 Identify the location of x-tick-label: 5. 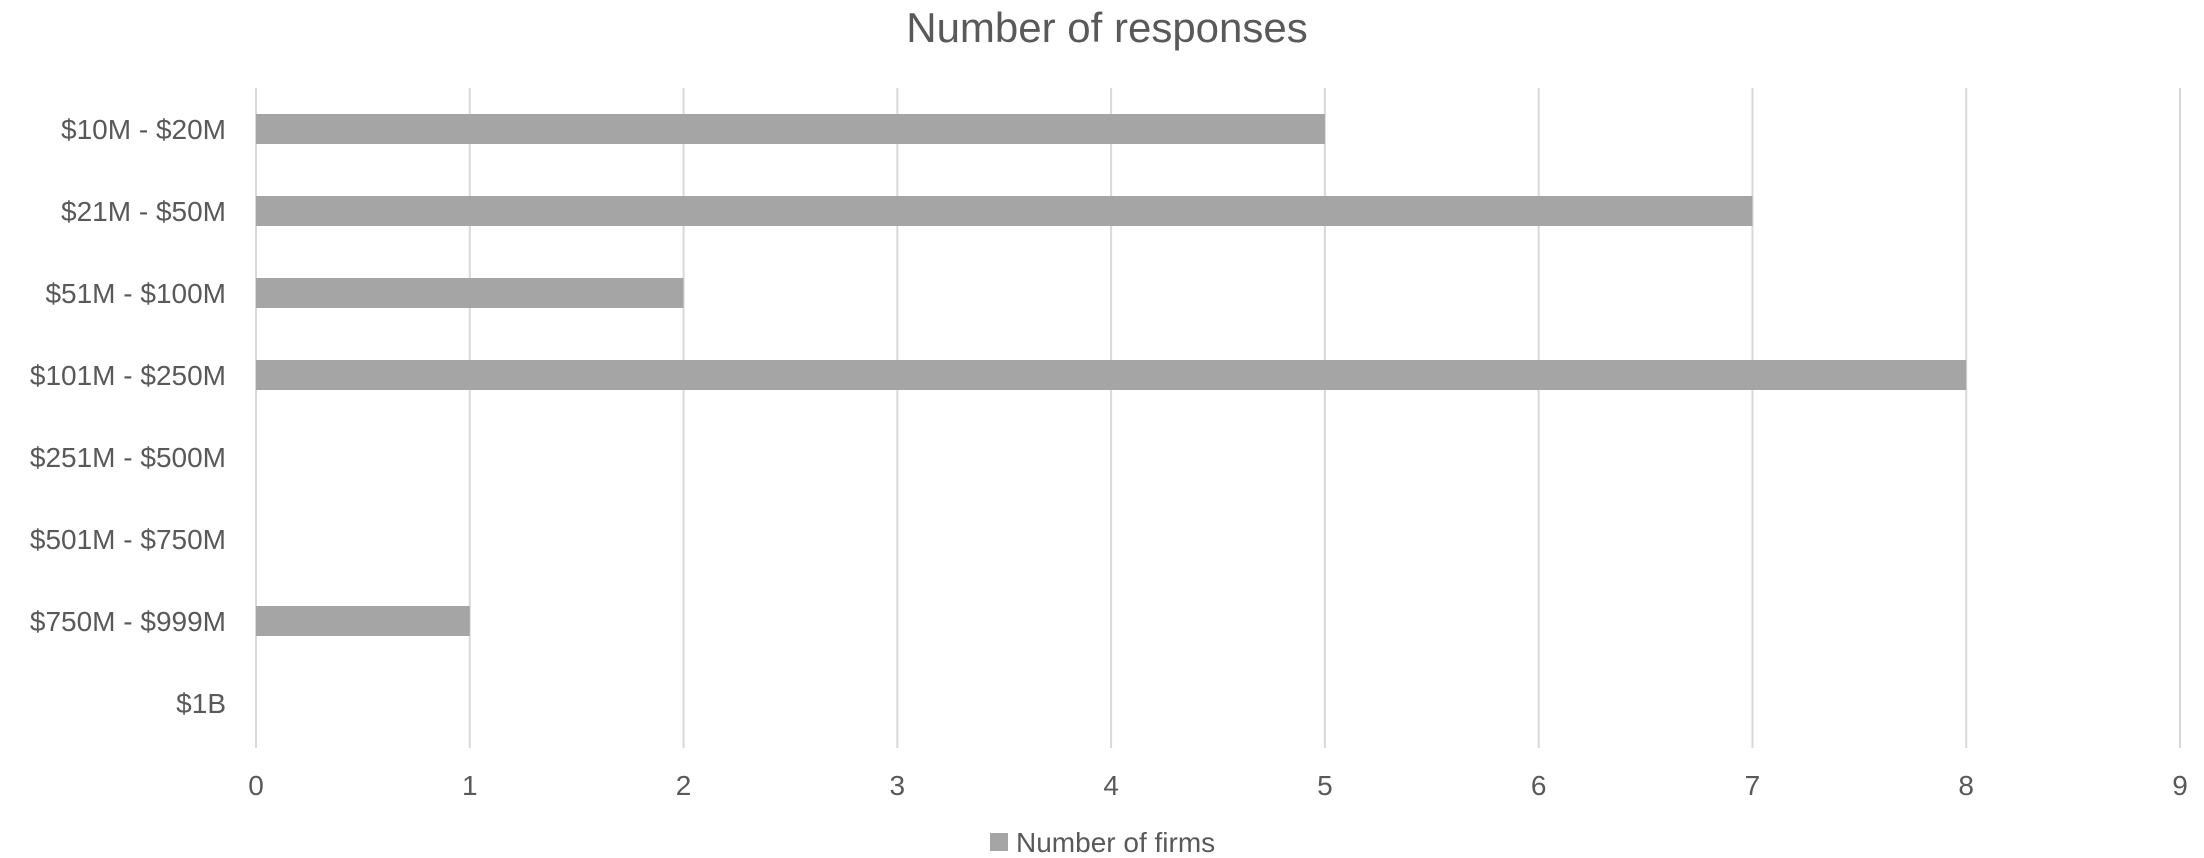
(1325, 785).